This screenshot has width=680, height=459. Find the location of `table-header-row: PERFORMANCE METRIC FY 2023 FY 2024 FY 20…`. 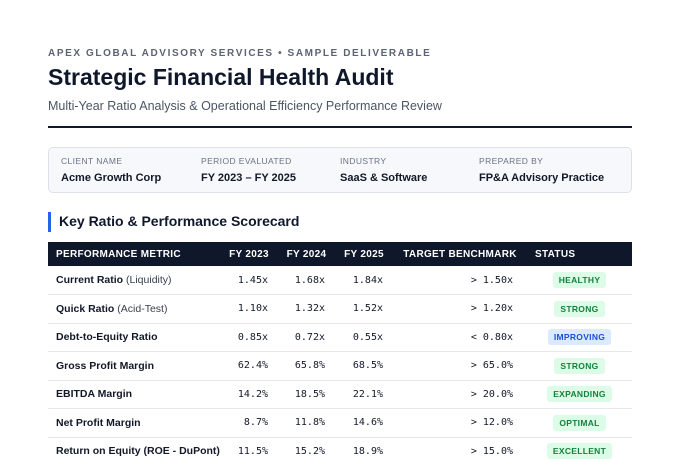

table-header-row: PERFORMANCE METRIC FY 2023 FY 2024 FY 20… is located at coordinates (340, 254).